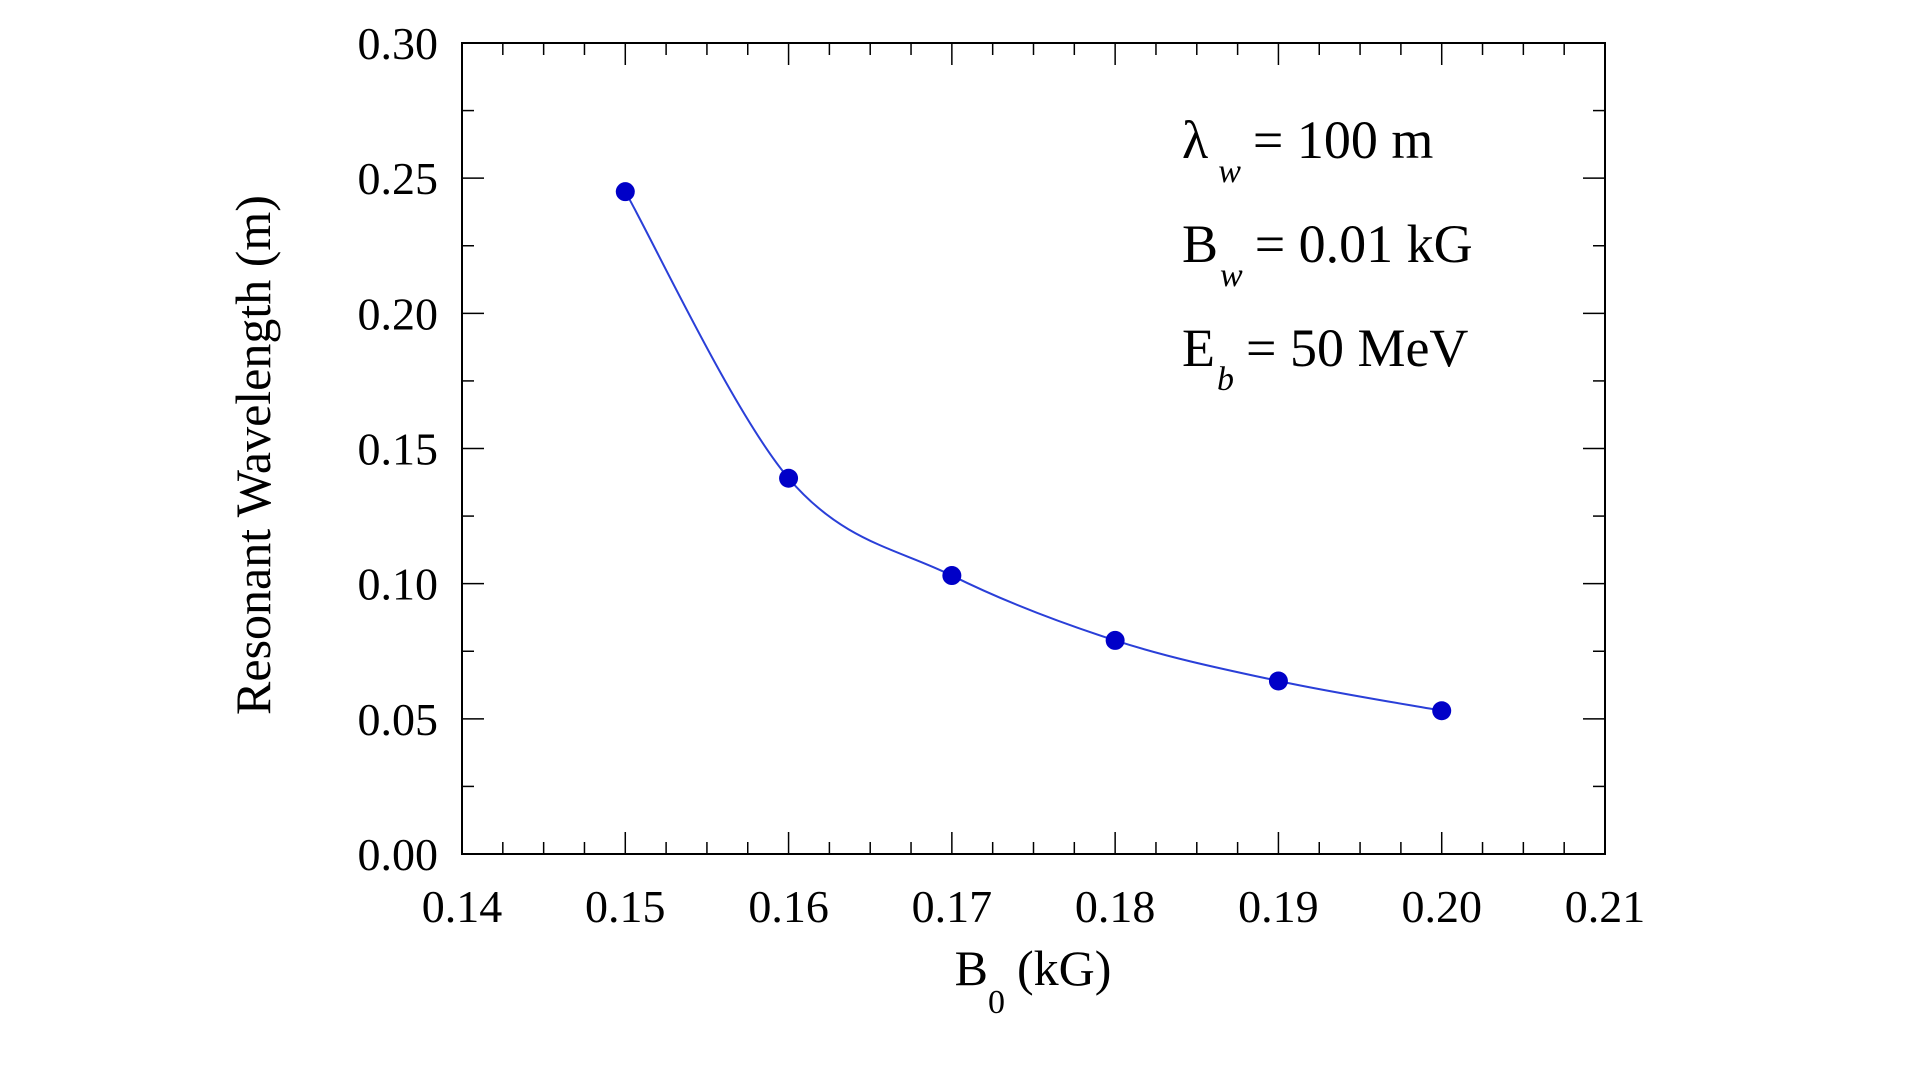  I want to click on x-tick-label: 0.14, so click(462, 906).